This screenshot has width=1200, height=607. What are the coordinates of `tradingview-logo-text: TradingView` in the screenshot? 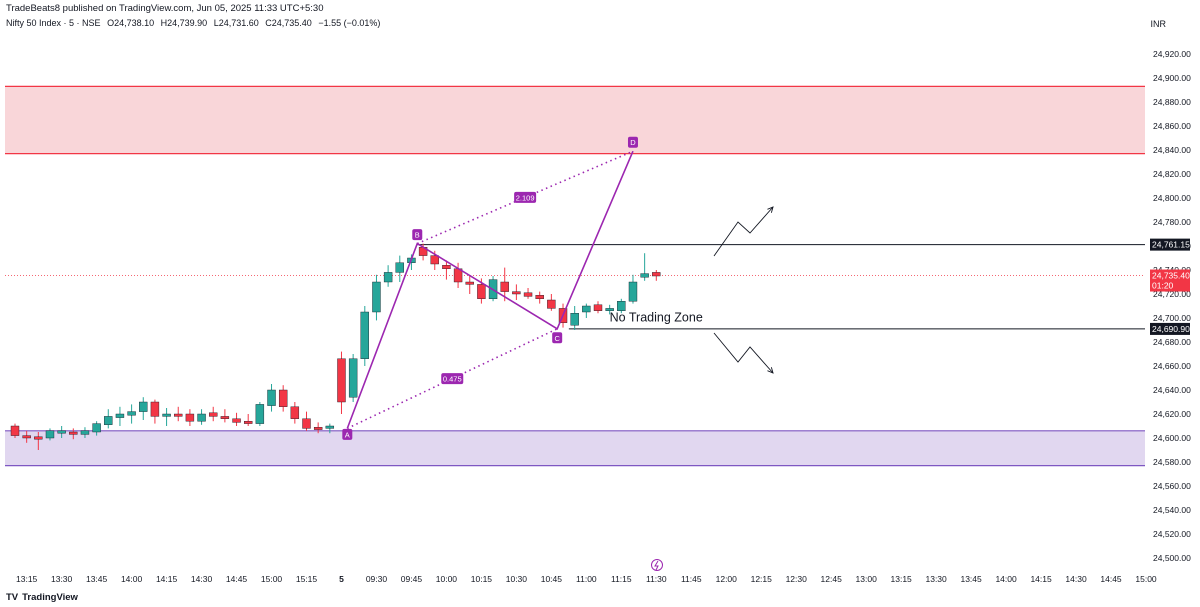 It's located at (50, 597).